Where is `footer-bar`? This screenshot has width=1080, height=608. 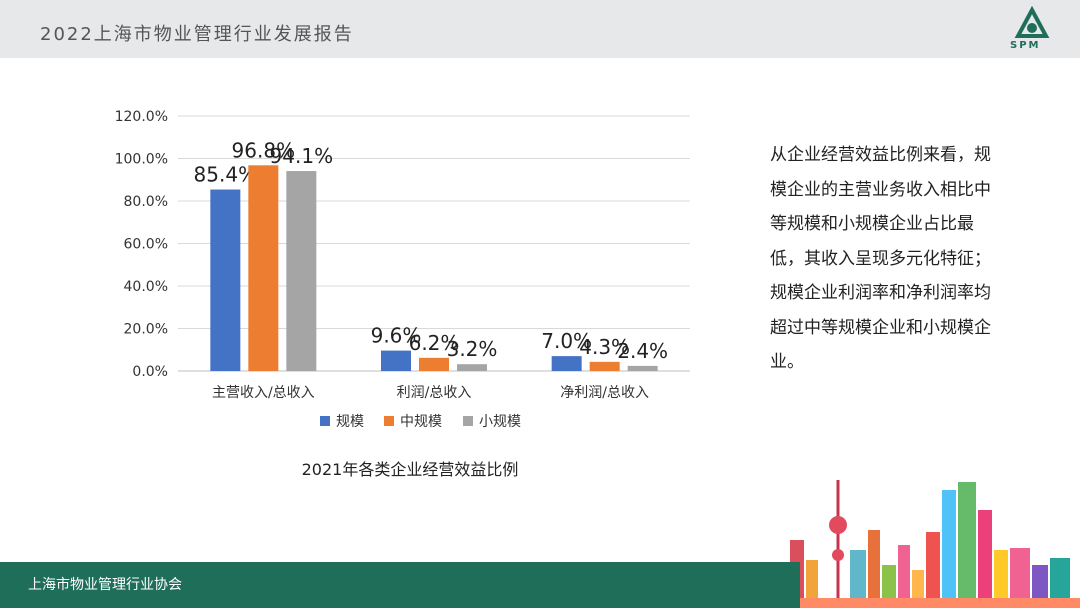
footer-bar is located at coordinates (400, 585).